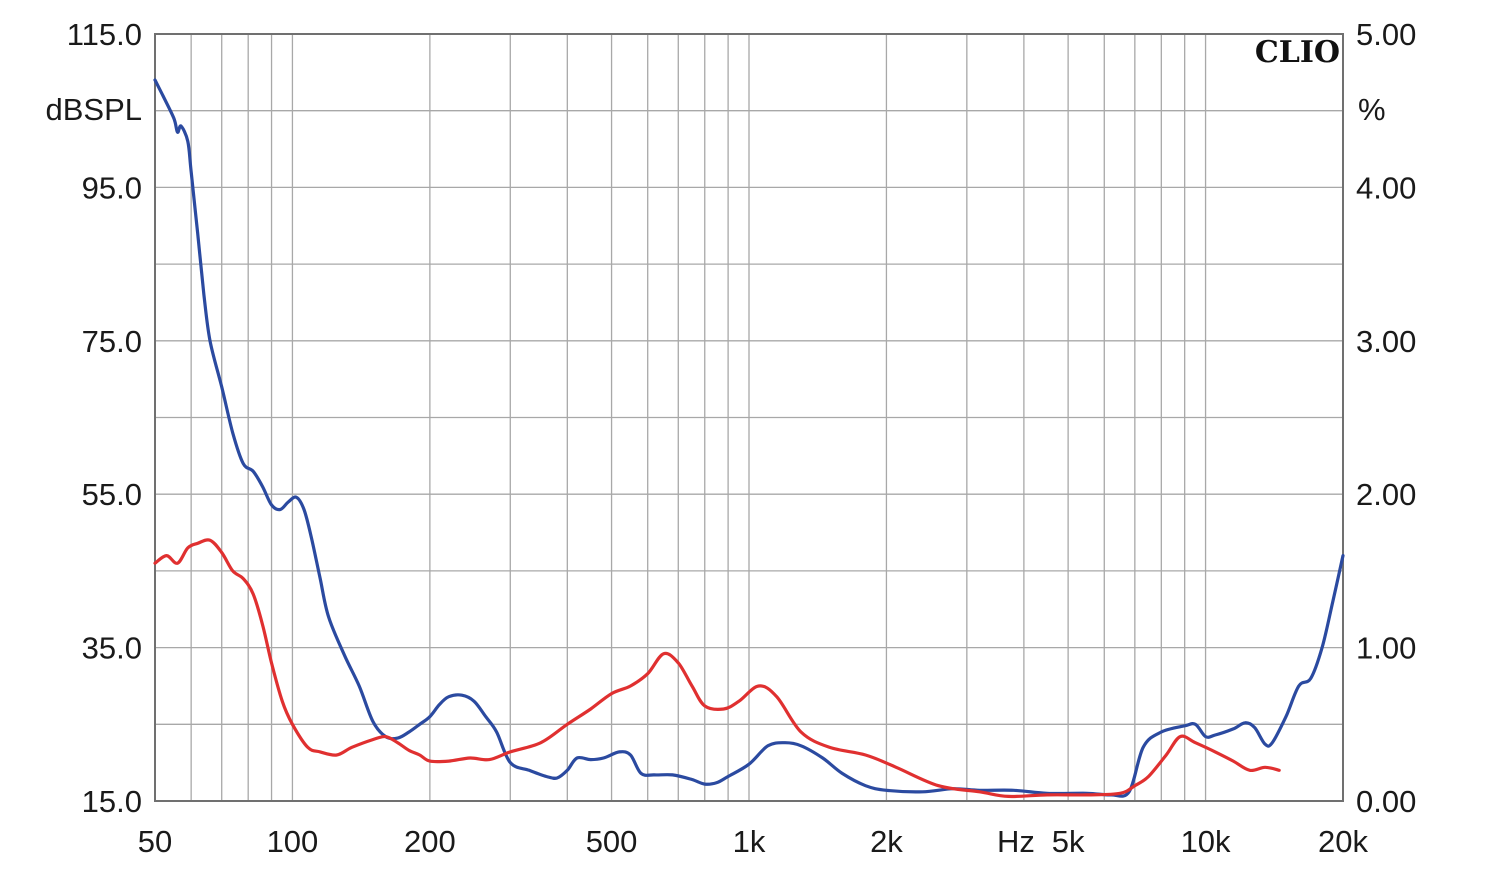  Describe the element at coordinates (430, 841) in the screenshot. I see `x-tick-label: 200` at that location.